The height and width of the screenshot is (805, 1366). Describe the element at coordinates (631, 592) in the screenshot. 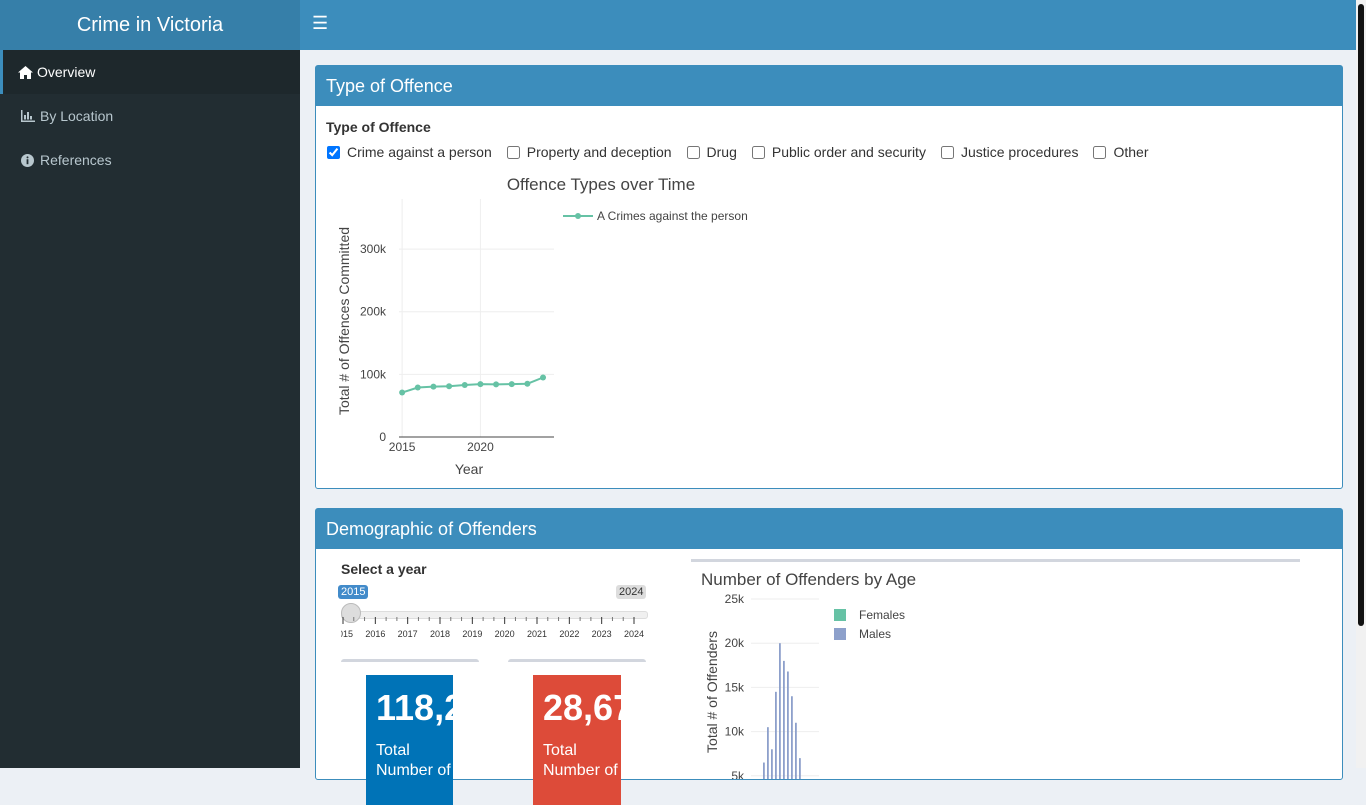

I see `slider-max-label: 2024` at that location.